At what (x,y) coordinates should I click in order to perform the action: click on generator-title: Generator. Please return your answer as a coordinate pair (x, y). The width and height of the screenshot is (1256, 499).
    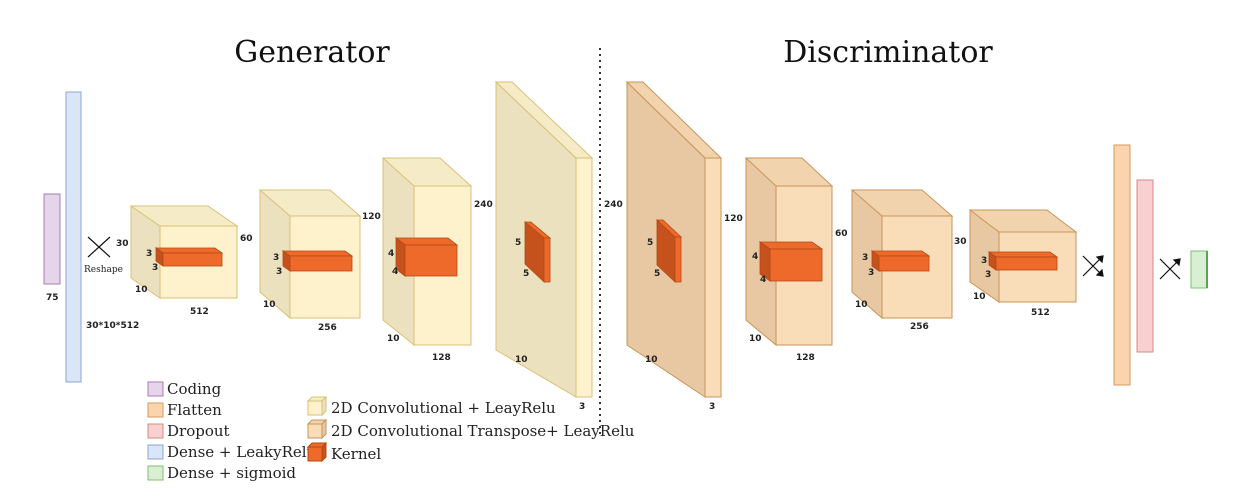
    Looking at the image, I should click on (312, 52).